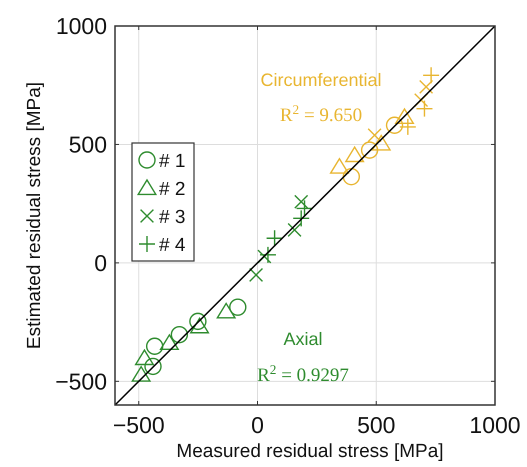  What do you see at coordinates (310, 451) in the screenshot?
I see `x-axis-title: Measured residual stress [MPa]` at bounding box center [310, 451].